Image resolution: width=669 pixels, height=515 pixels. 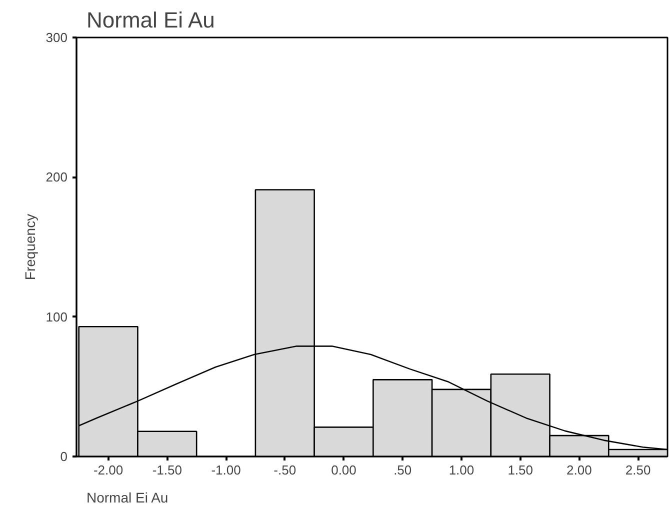 I want to click on chart-title: Normal Ei Au, so click(x=150, y=20).